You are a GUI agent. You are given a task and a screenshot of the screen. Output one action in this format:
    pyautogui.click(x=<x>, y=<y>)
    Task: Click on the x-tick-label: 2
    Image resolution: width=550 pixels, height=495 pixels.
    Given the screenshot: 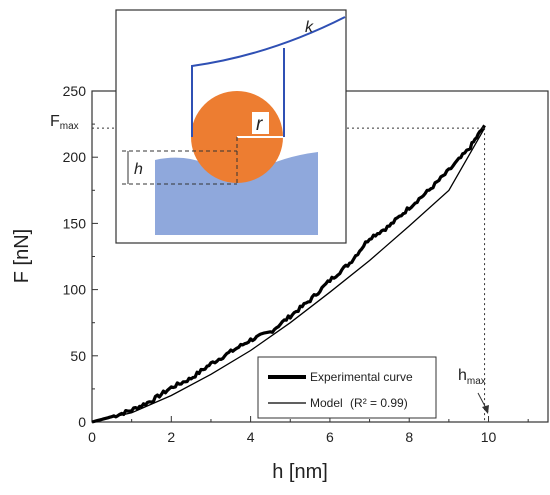 What is the action you would take?
    pyautogui.click(x=171, y=437)
    